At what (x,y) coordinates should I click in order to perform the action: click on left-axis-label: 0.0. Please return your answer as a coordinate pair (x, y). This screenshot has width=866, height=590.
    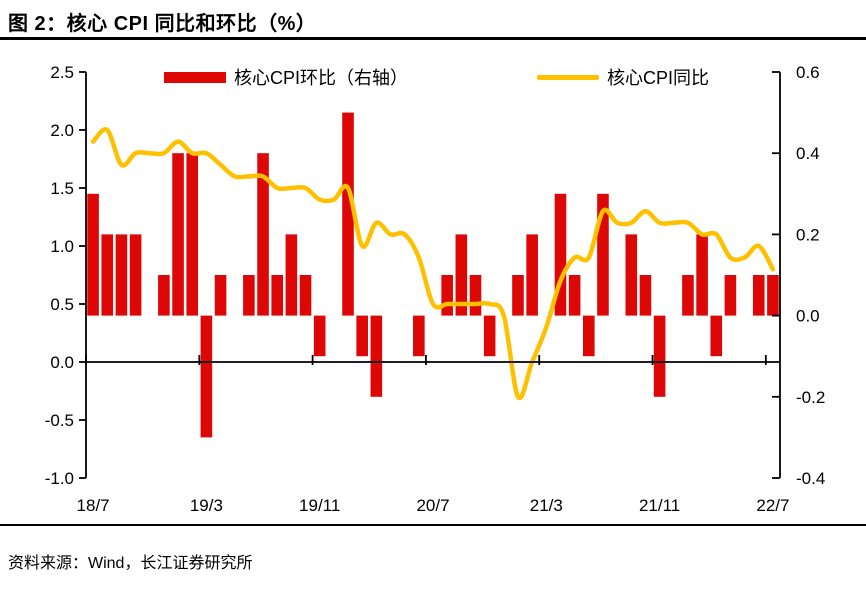
    Looking at the image, I should click on (62, 362).